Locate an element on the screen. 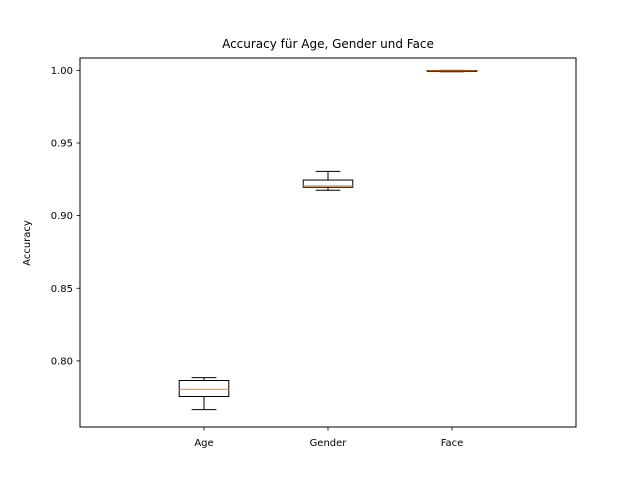 This screenshot has width=640, height=480. y-tick-label: 0.95 is located at coordinates (62, 144).